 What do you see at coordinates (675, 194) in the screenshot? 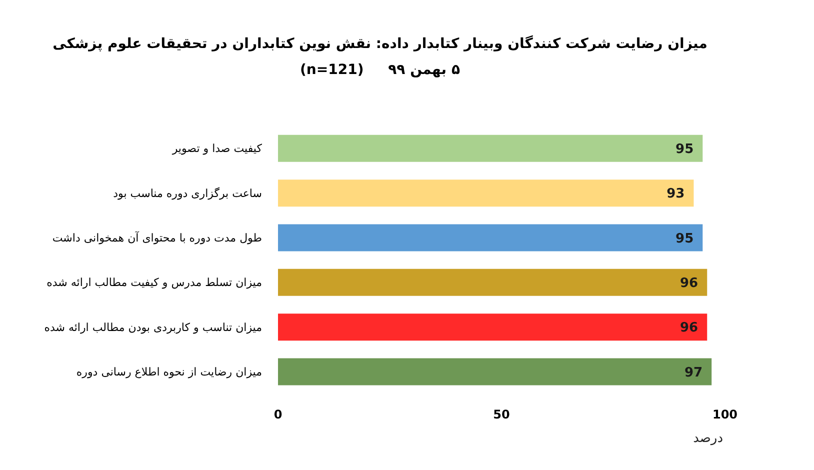
I see `data-label: 93` at bounding box center [675, 194].